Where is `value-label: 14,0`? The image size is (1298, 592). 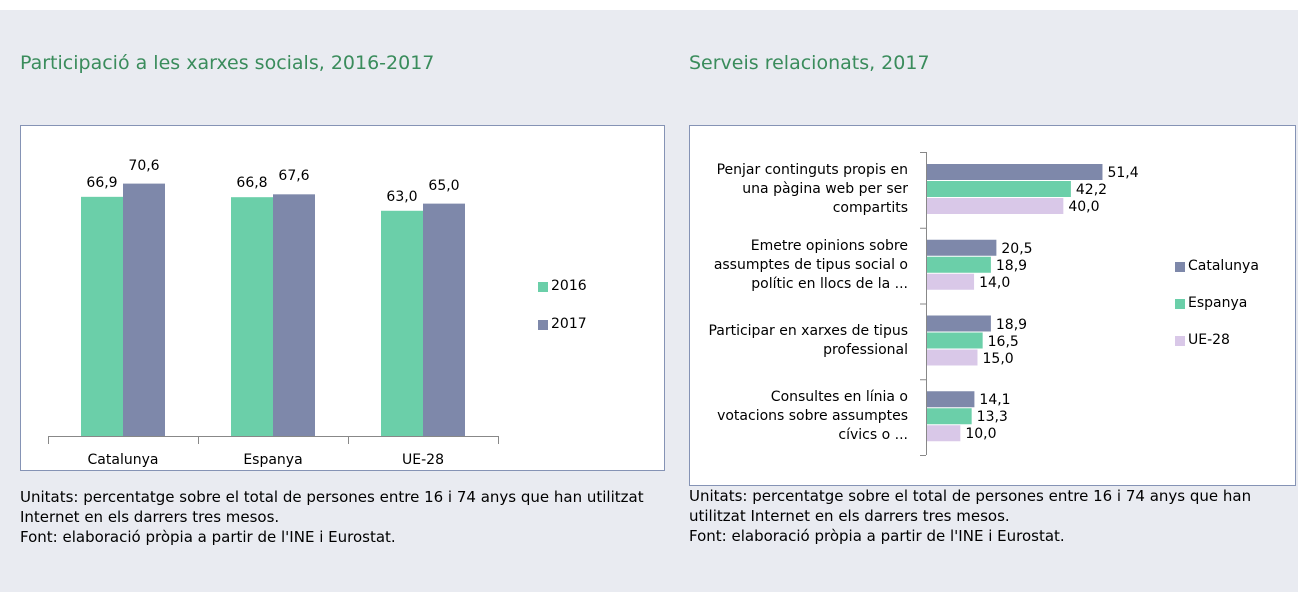 value-label: 14,0 is located at coordinates (995, 282).